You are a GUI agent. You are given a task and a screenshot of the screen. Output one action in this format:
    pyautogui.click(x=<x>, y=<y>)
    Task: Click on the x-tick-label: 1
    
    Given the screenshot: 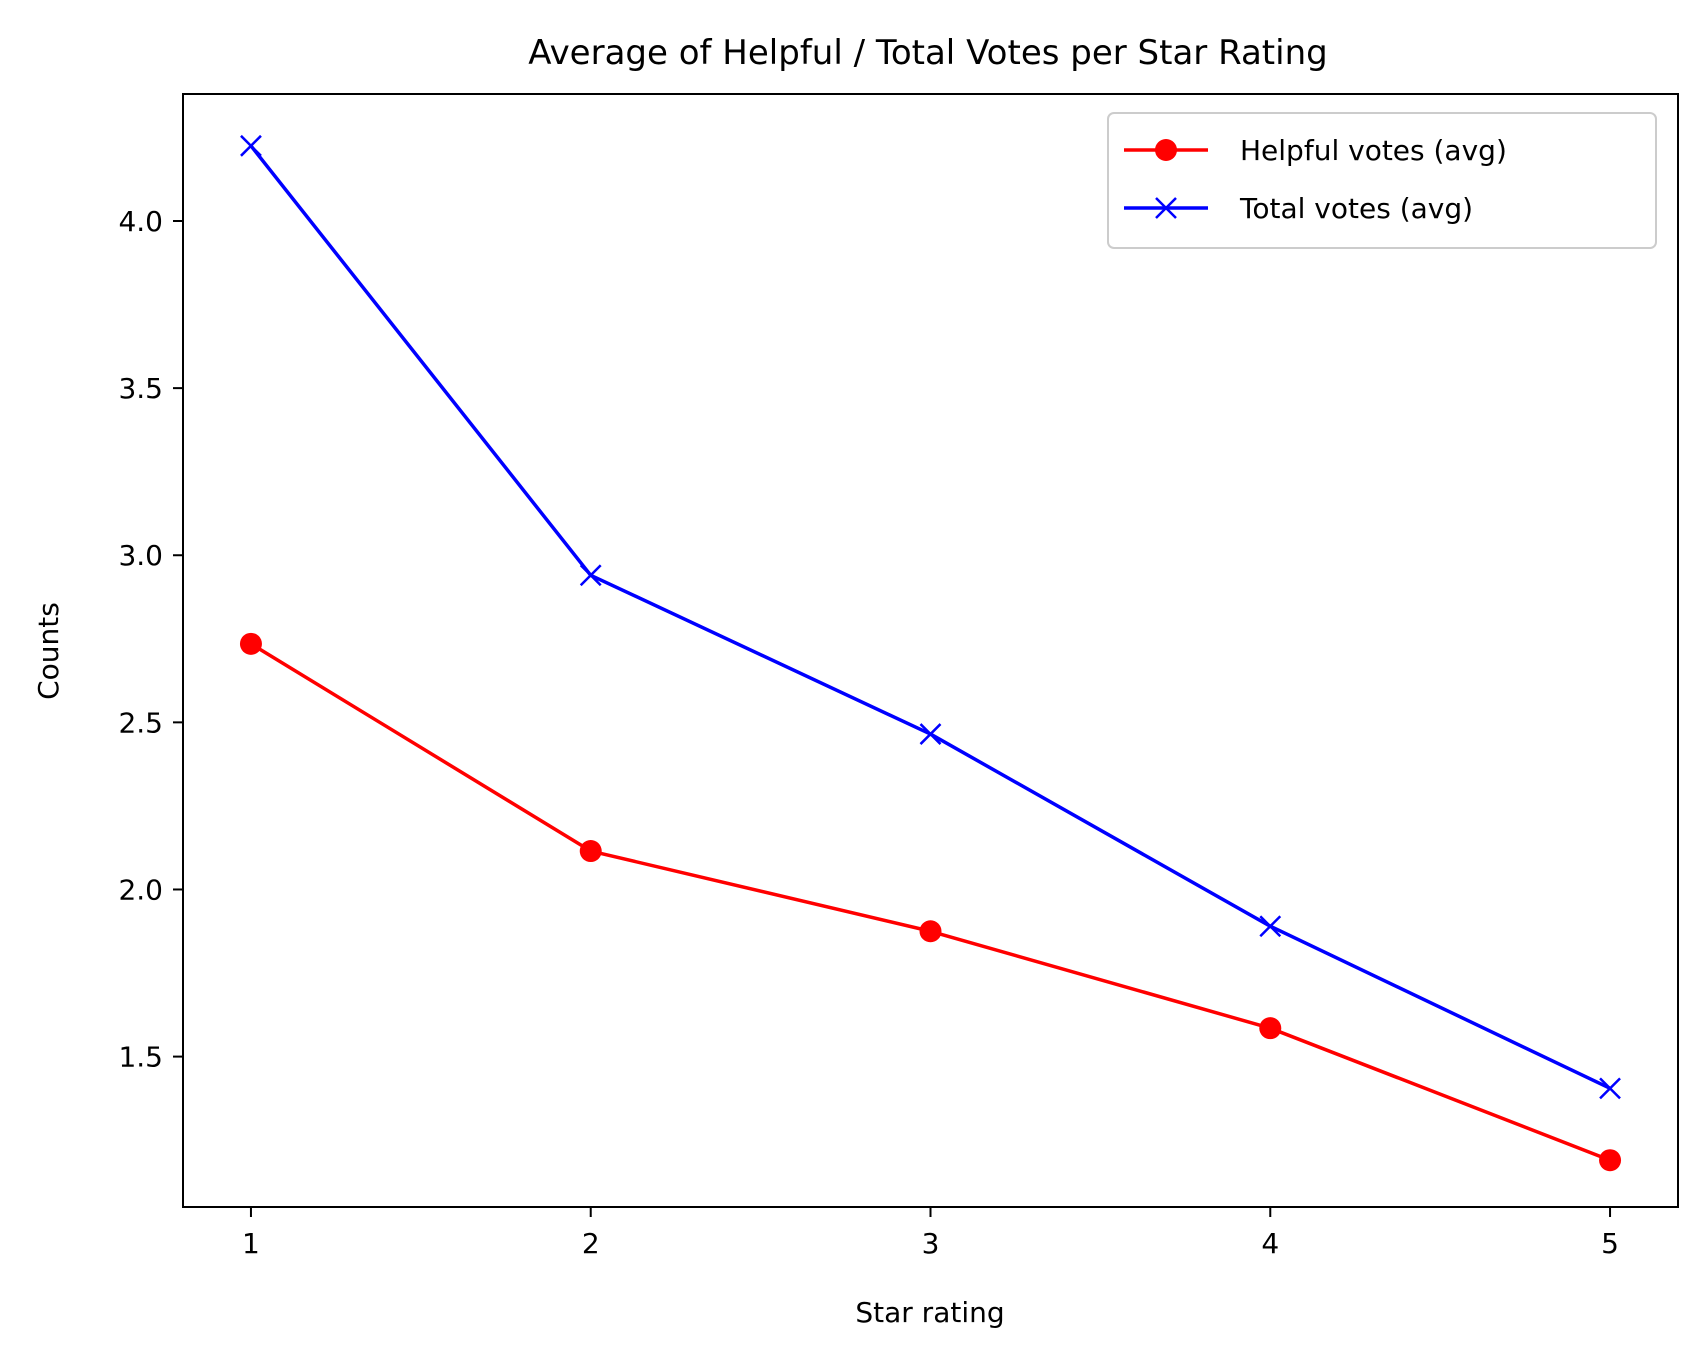 What is the action you would take?
    pyautogui.click(x=251, y=1243)
    